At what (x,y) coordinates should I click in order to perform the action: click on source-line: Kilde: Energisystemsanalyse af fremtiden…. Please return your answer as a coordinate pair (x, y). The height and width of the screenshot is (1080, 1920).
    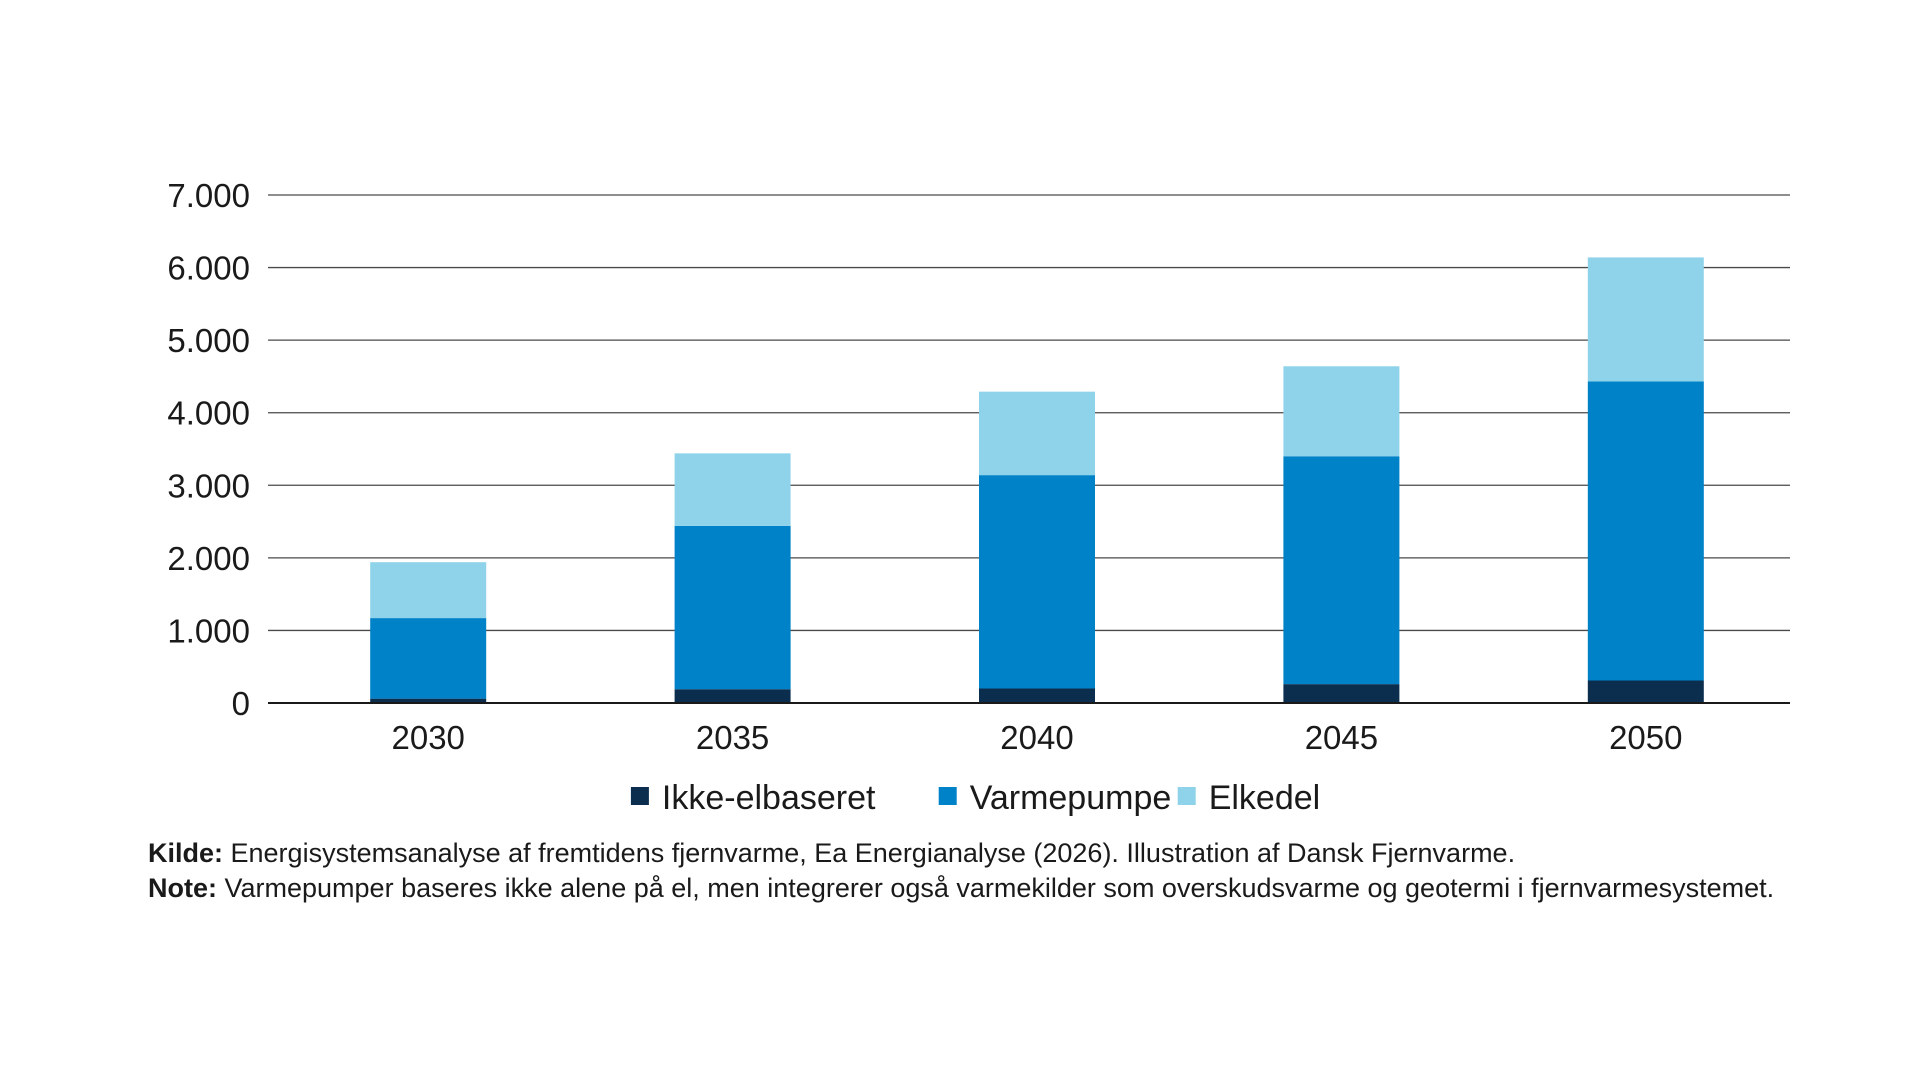
    Looking at the image, I should click on (968, 853).